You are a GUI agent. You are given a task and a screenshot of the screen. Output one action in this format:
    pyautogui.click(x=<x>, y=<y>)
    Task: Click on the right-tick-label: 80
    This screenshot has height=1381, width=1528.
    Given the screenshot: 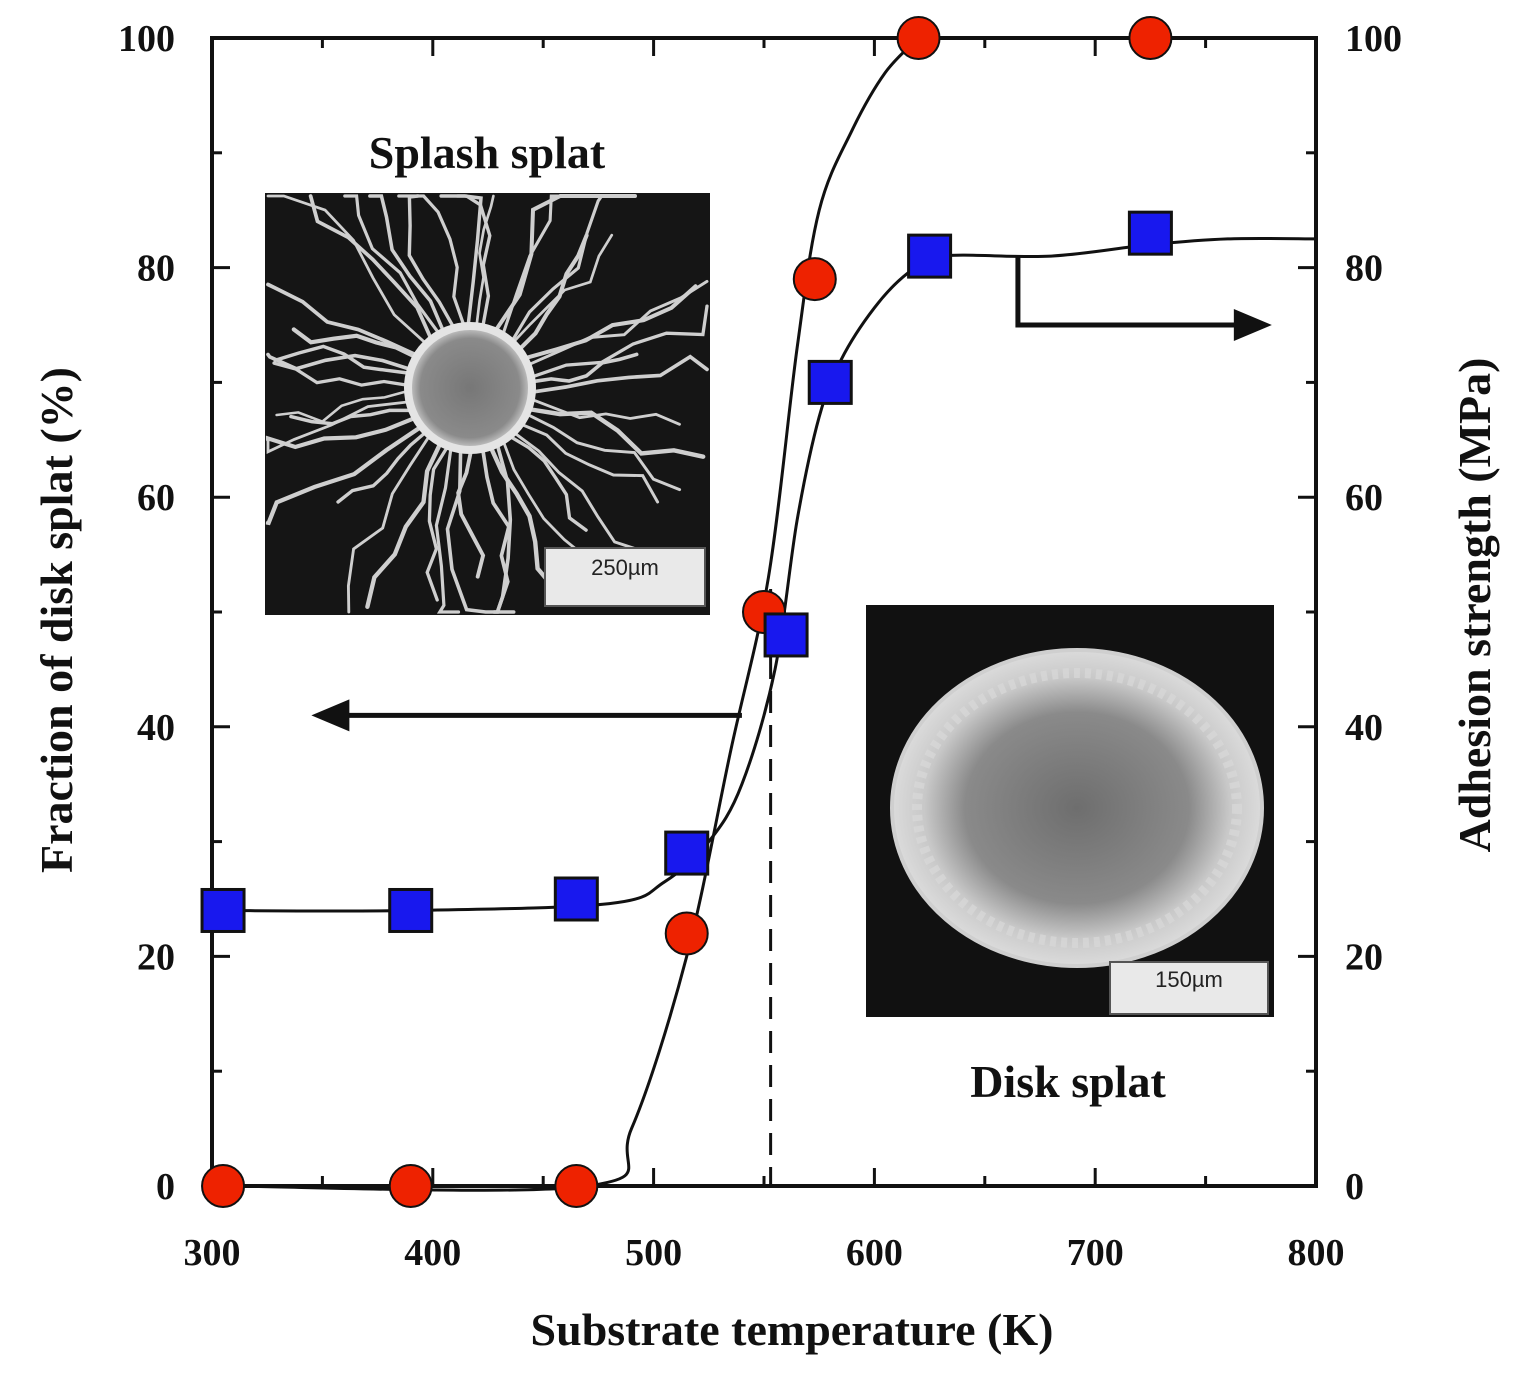 What is the action you would take?
    pyautogui.click(x=1364, y=269)
    